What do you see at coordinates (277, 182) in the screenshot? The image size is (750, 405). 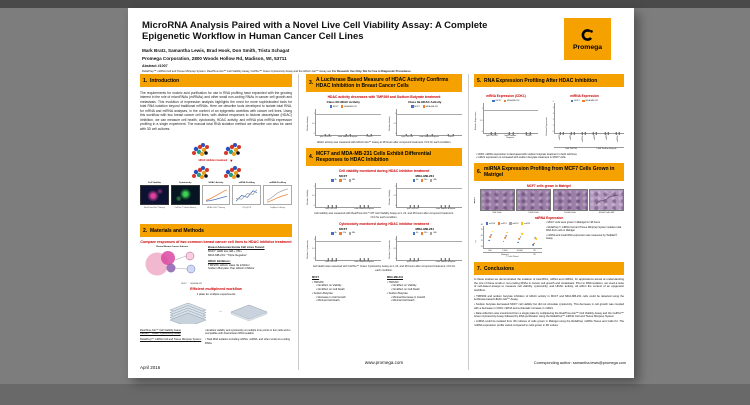 I see `branch-label: miRNA Profiling` at bounding box center [277, 182].